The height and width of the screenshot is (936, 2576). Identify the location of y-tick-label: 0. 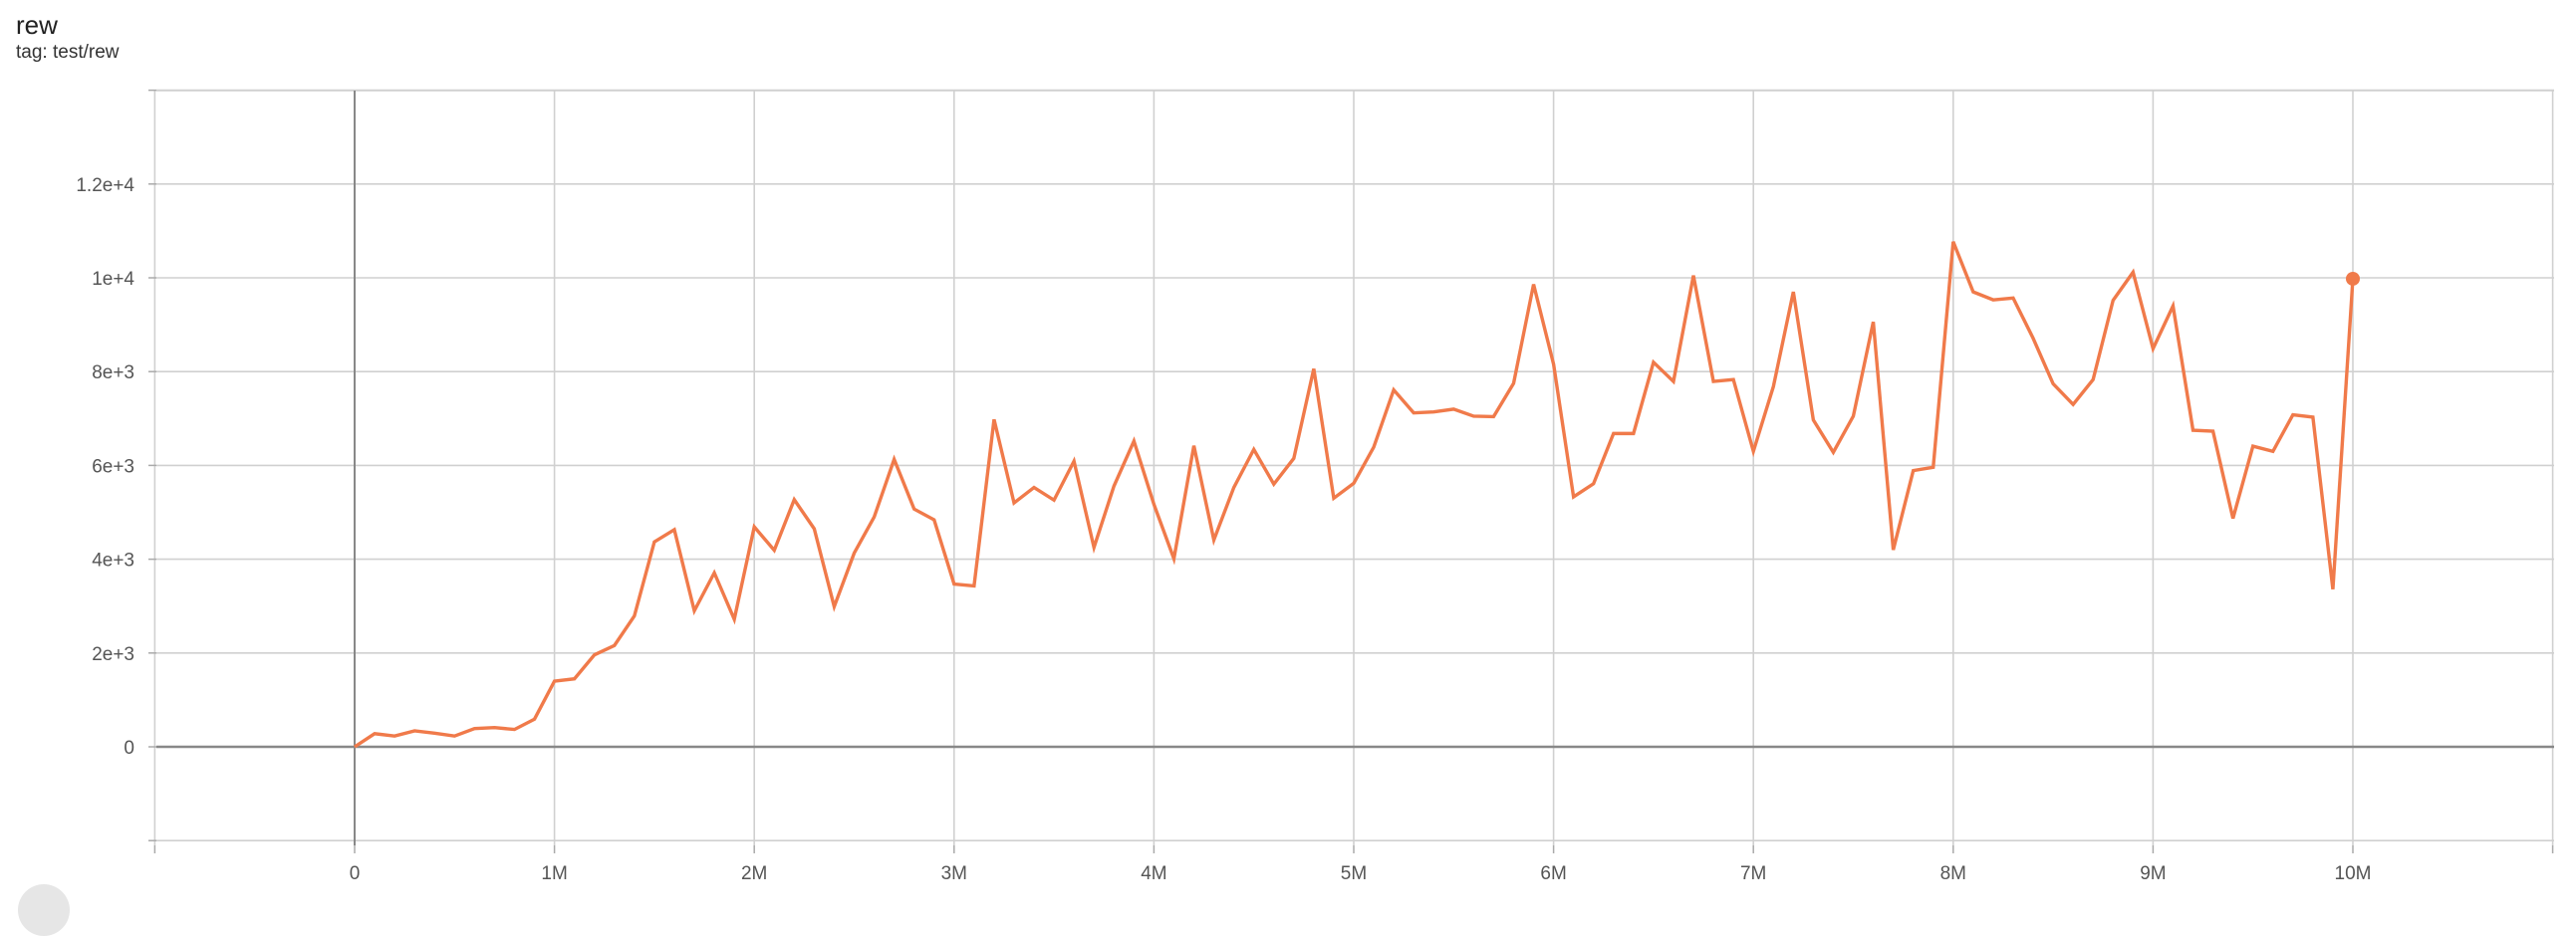
(129, 748).